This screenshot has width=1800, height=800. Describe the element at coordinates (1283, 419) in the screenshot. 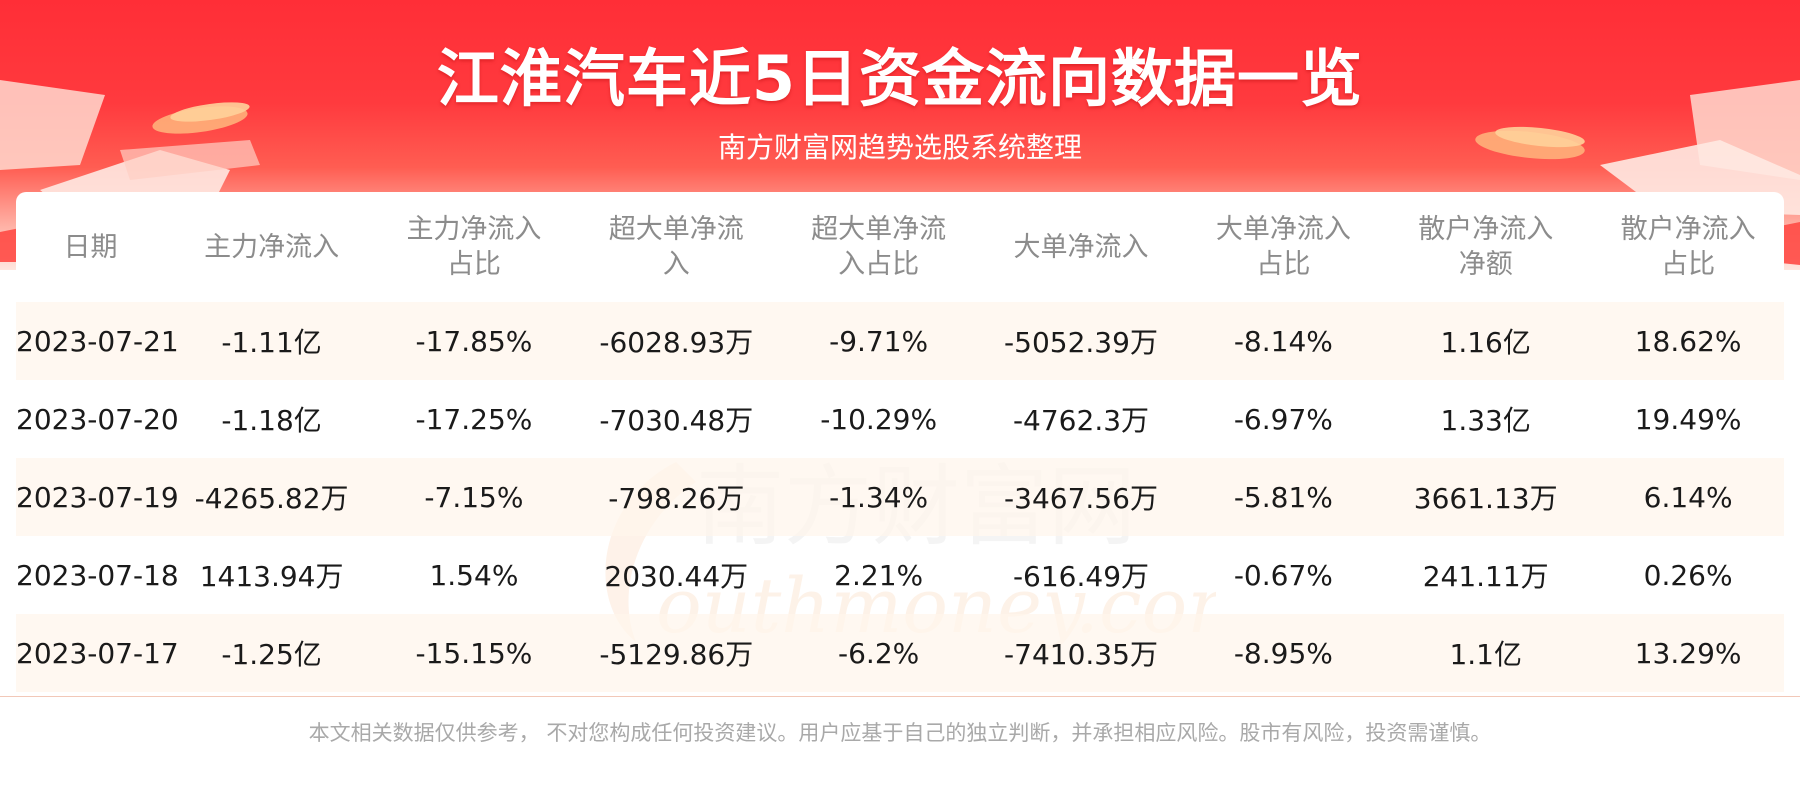

I see `cell-large-ratio: -6.97%` at that location.